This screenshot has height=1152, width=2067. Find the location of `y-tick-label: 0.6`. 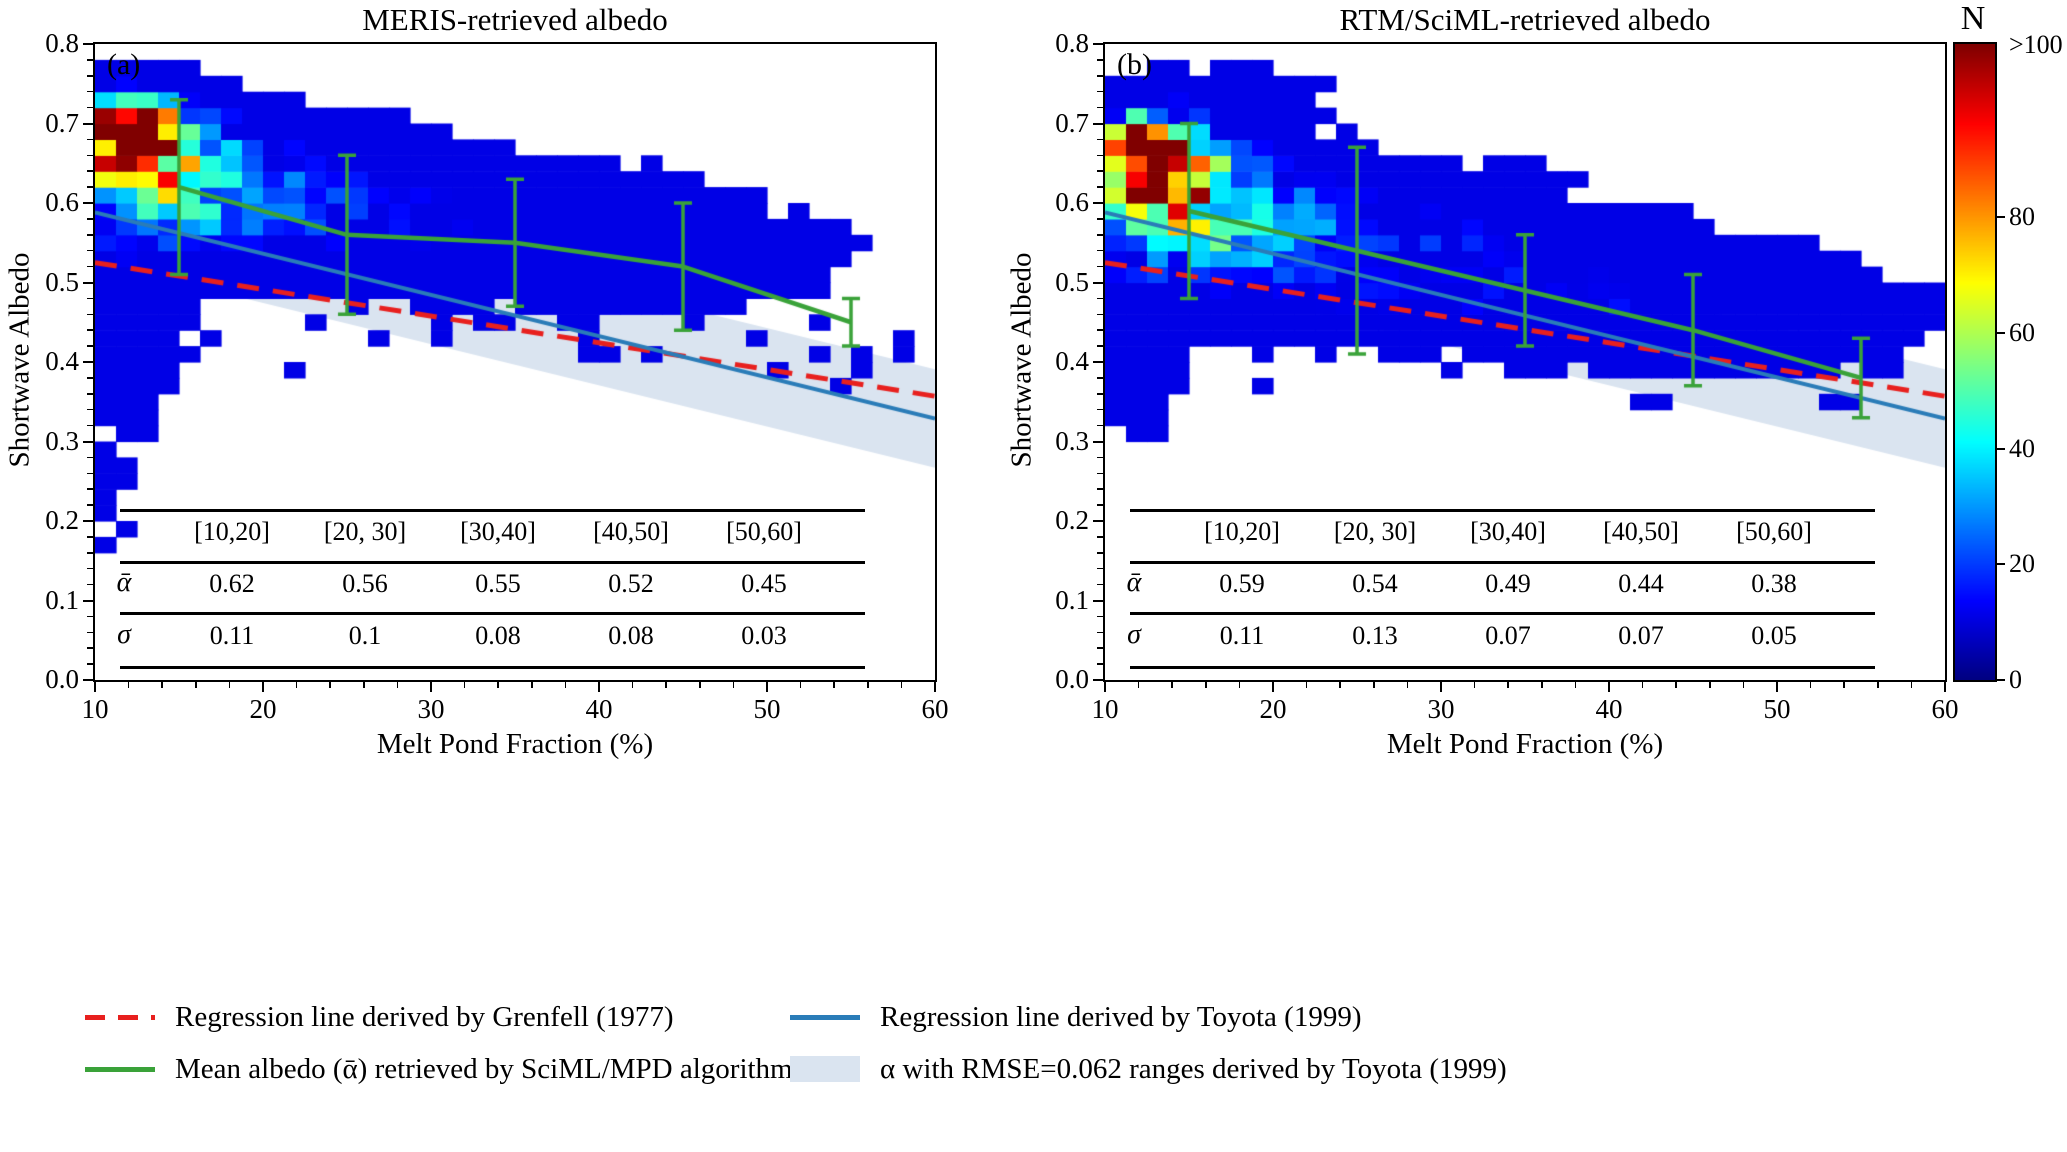

y-tick-label: 0.6 is located at coordinates (62, 202).